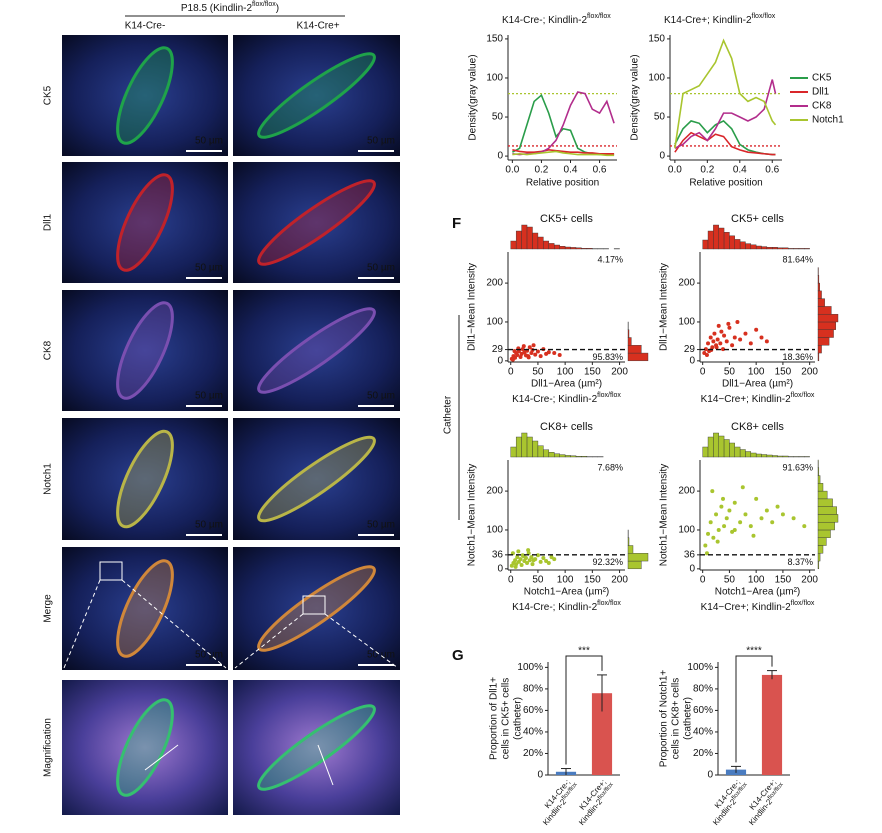 The width and height of the screenshot is (882, 833). I want to click on x-tick-label: 0.4, so click(740, 170).